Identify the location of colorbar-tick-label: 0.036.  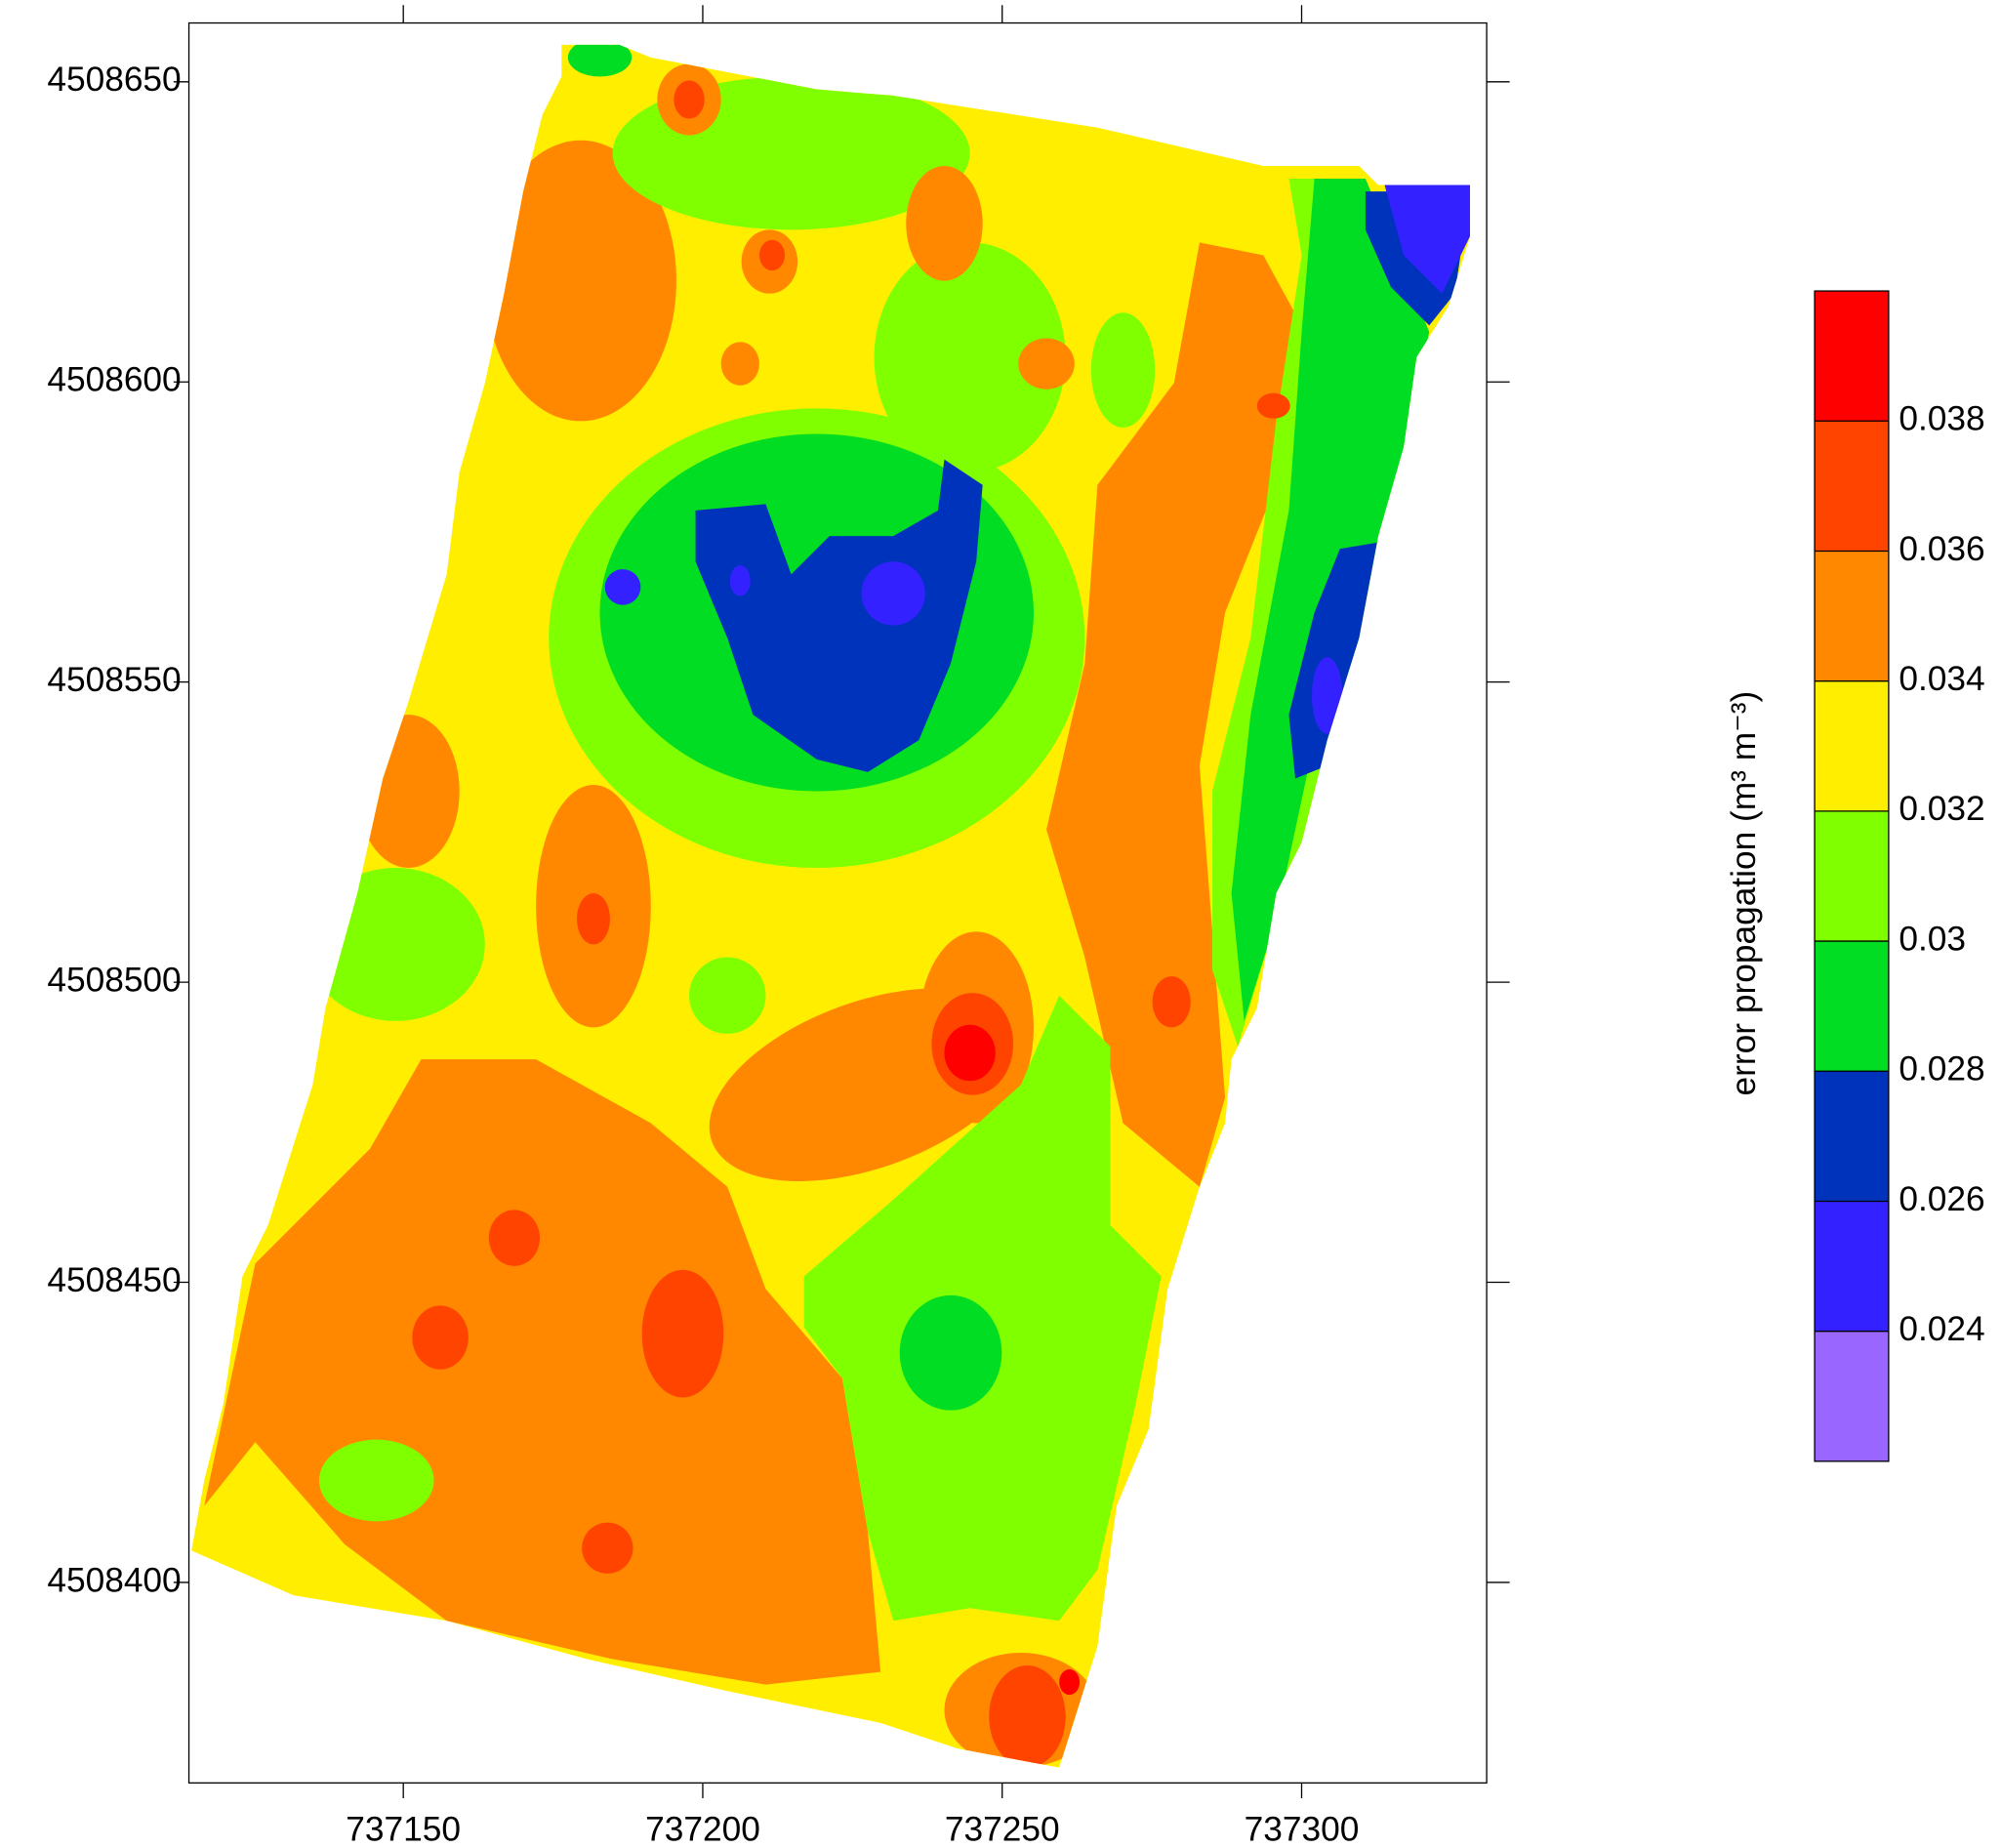
(1941, 549).